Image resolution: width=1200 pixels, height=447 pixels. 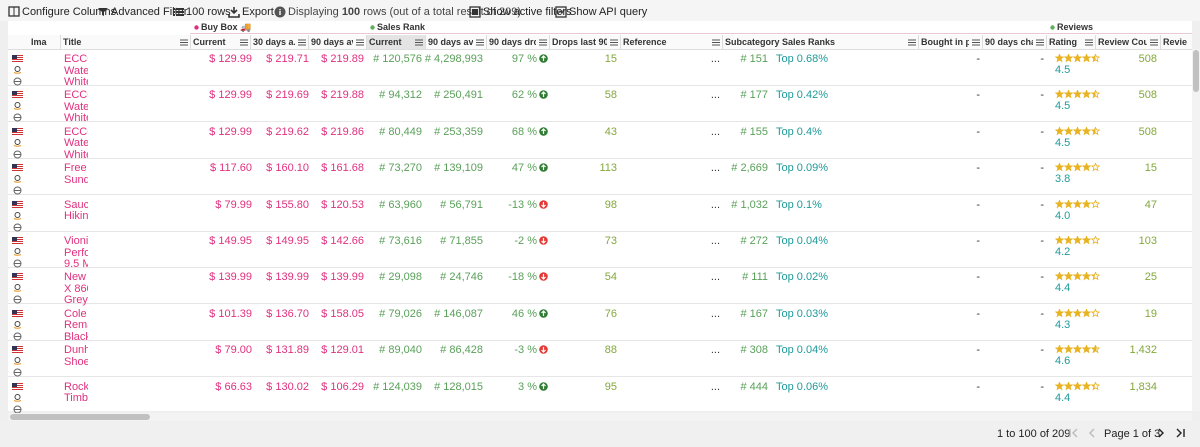 What do you see at coordinates (76, 241) in the screenshot?
I see `title-line: Vionic` at bounding box center [76, 241].